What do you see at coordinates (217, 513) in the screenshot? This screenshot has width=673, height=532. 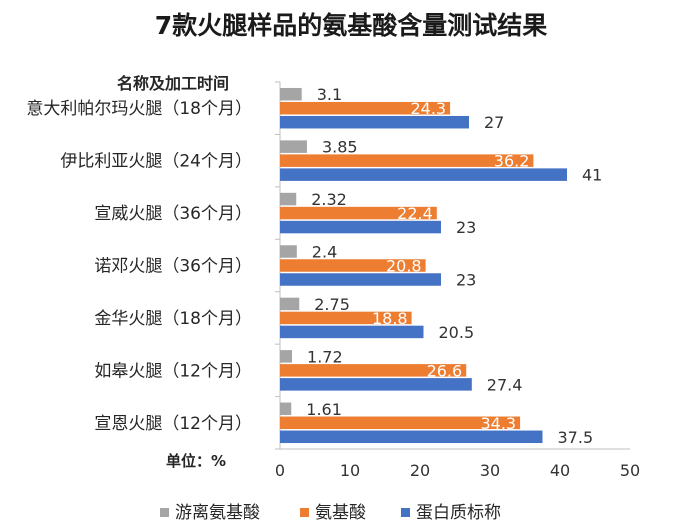 I see `legend-label: 游离氨基酸` at bounding box center [217, 513].